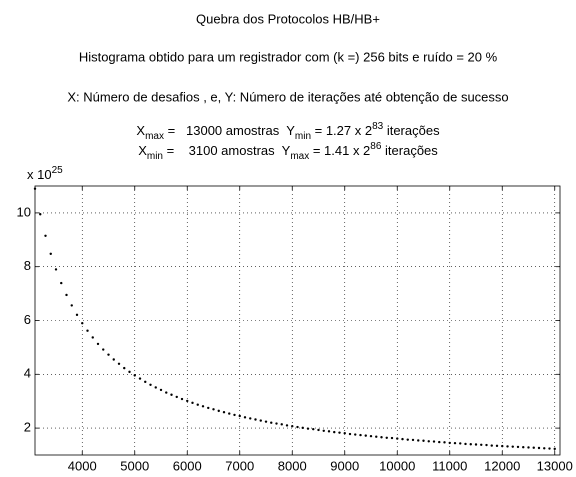 This screenshot has height=477, width=576. What do you see at coordinates (140, 130) in the screenshot?
I see `annotation-part: X` at bounding box center [140, 130].